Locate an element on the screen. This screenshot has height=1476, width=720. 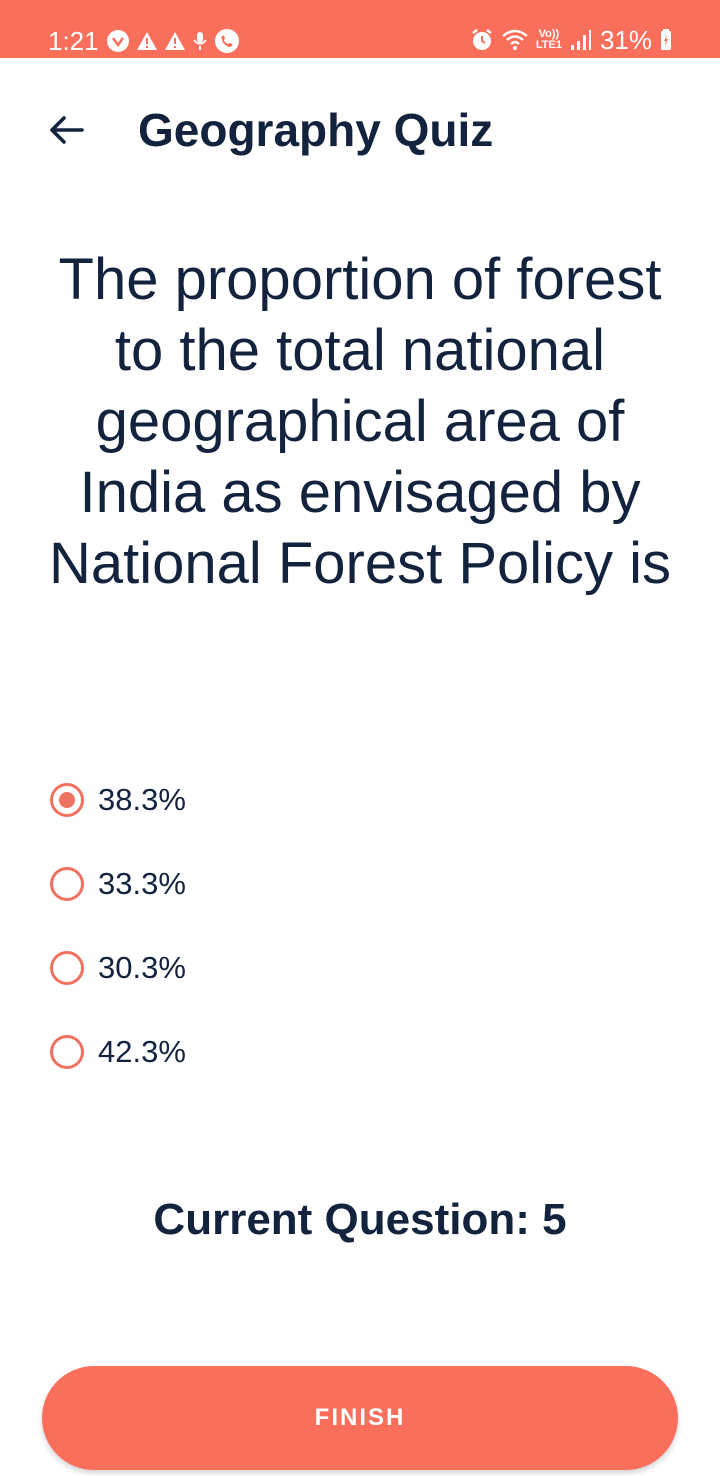
option-label: 38.3% is located at coordinates (142, 800).